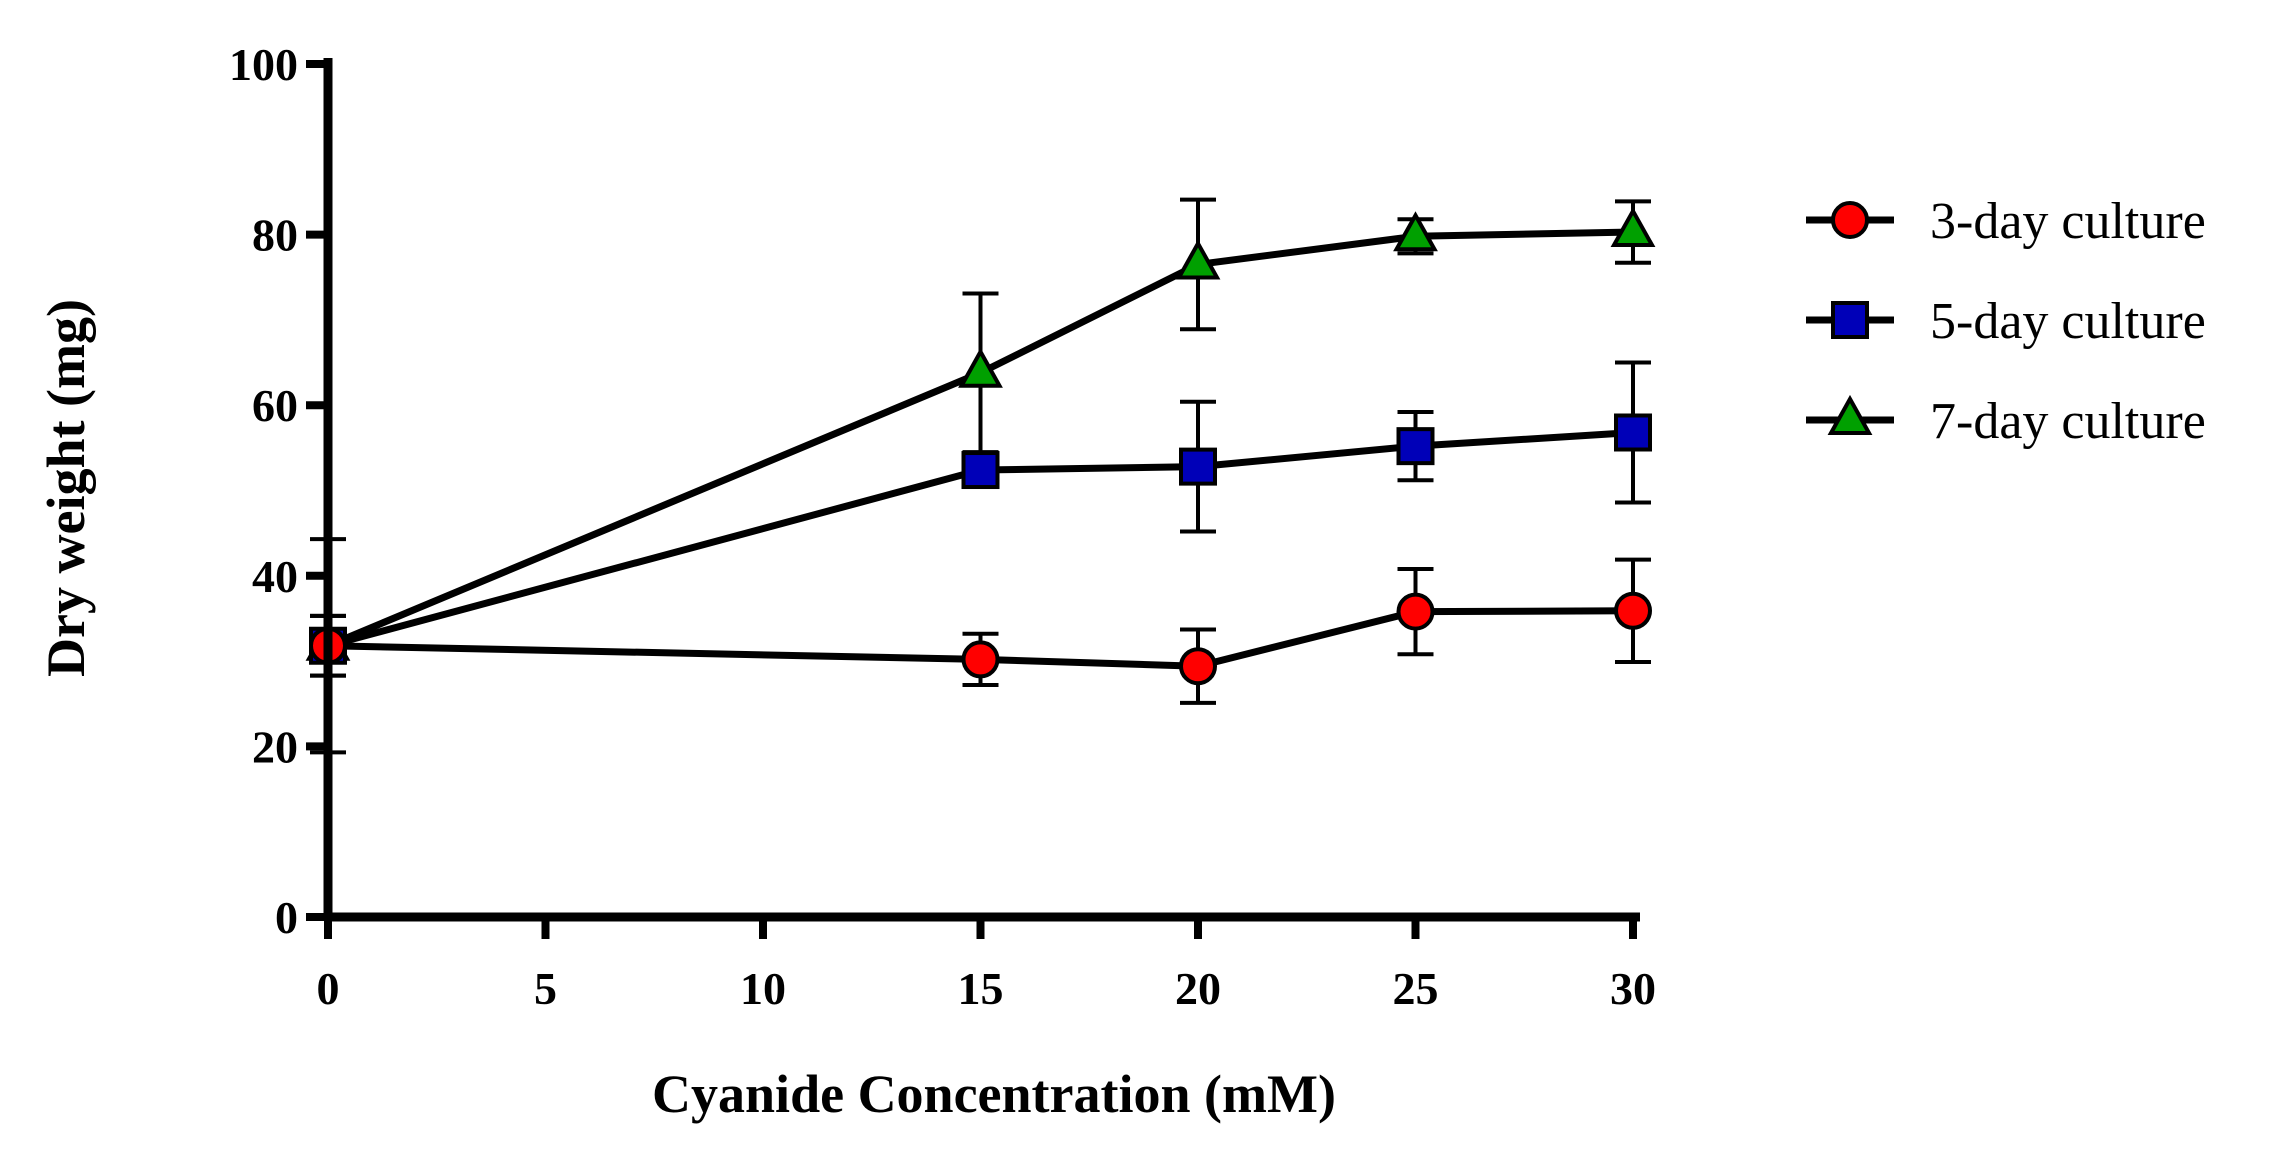 Image resolution: width=2291 pixels, height=1155 pixels. I want to click on legend-marker-triangle, so click(1850, 414).